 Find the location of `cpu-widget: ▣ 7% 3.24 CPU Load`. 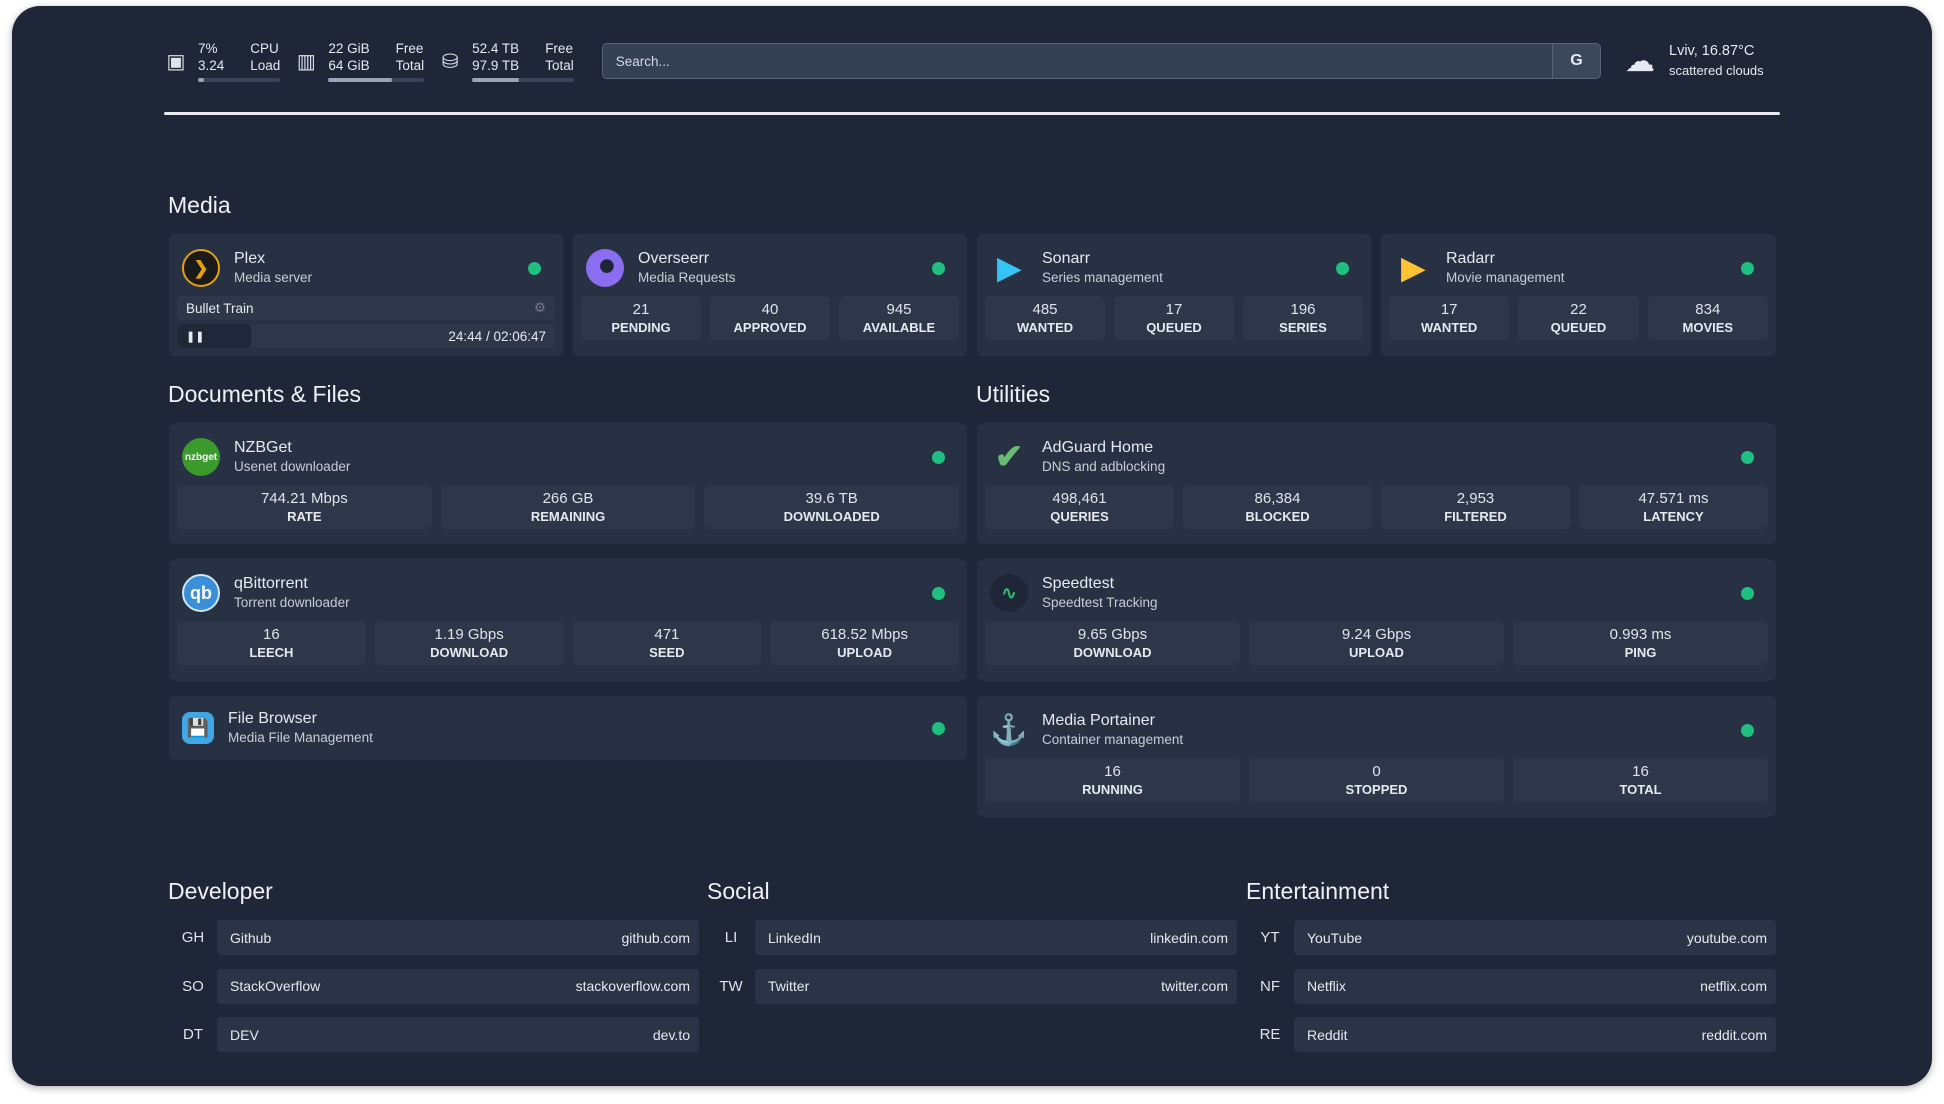

cpu-widget: ▣ 7% 3.24 CPU Load is located at coordinates (222, 61).